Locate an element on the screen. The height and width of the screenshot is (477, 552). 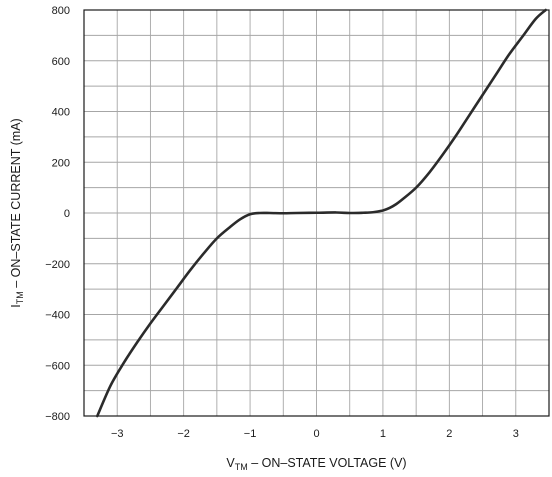
y-tick-label: −800 is located at coordinates (57, 417).